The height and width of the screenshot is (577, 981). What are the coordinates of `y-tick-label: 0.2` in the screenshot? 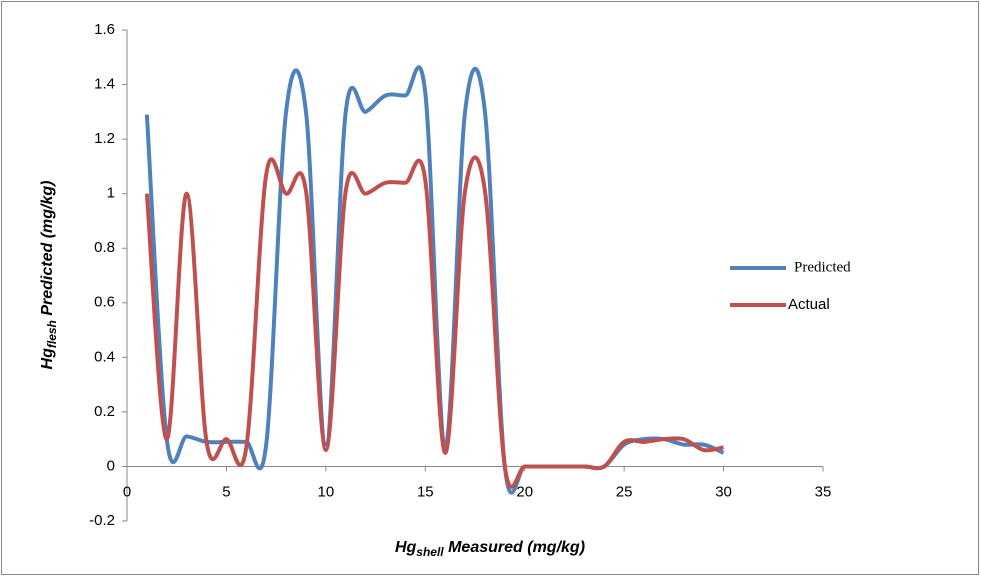 It's located at (104, 411).